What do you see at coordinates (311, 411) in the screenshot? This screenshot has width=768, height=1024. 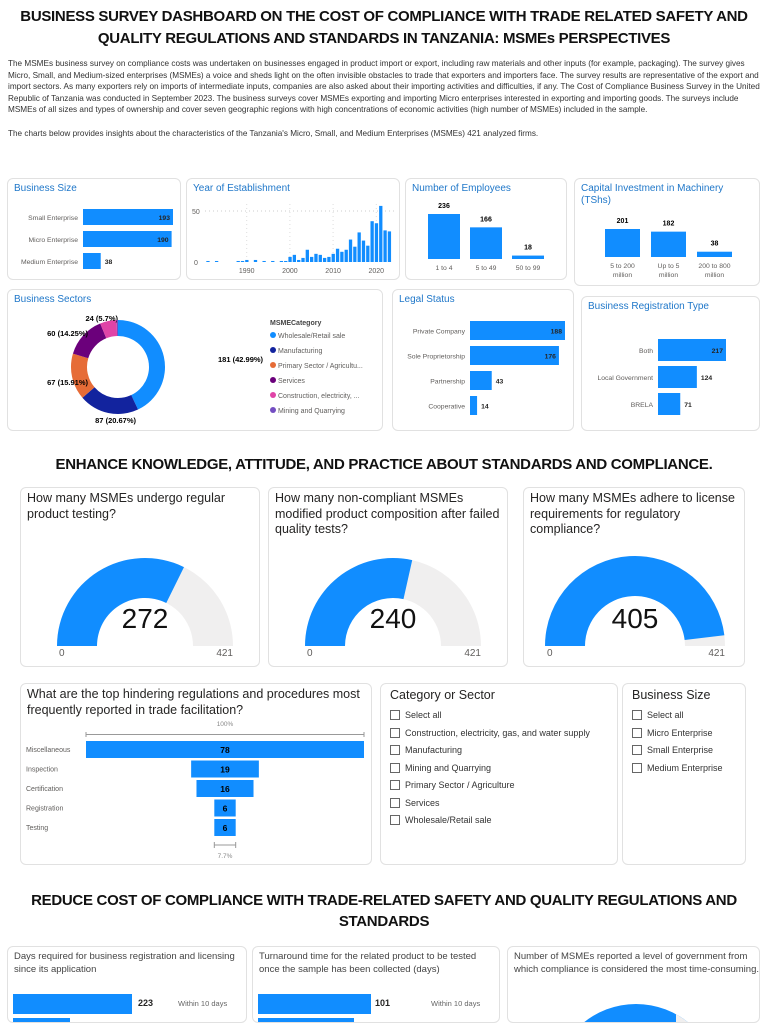 I see `legend-item: Mining and Quarrying` at bounding box center [311, 411].